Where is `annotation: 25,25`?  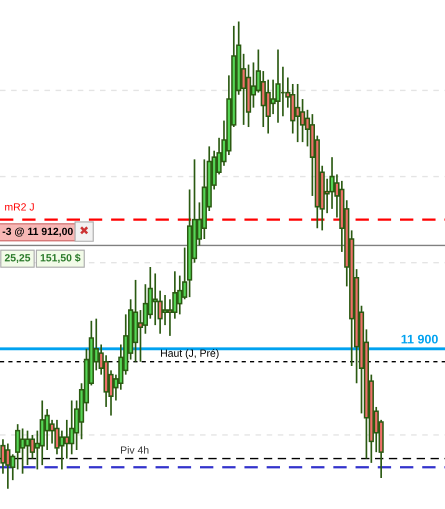
annotation: 25,25 is located at coordinates (17, 258).